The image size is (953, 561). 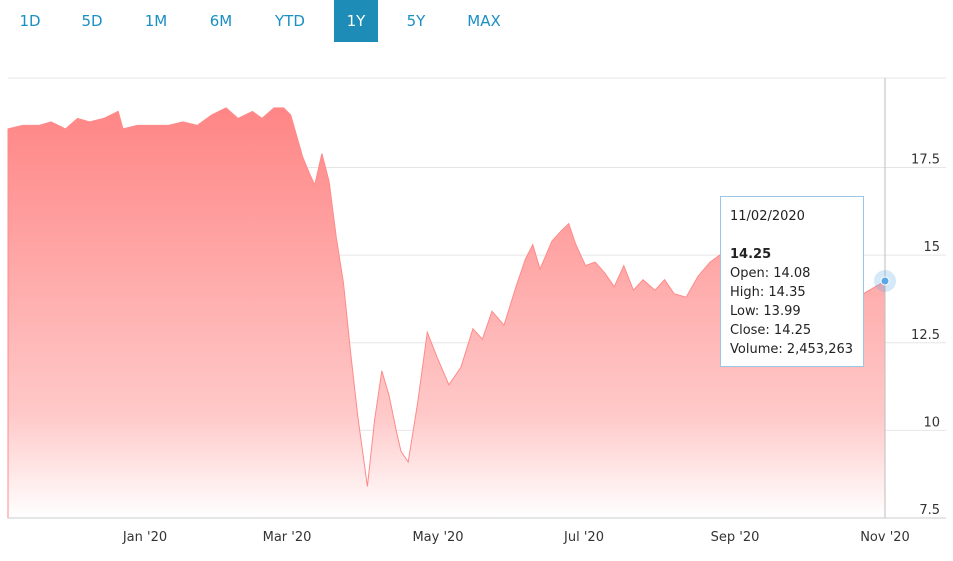 I want to click on tooltip-price: 14.25, so click(x=751, y=254).